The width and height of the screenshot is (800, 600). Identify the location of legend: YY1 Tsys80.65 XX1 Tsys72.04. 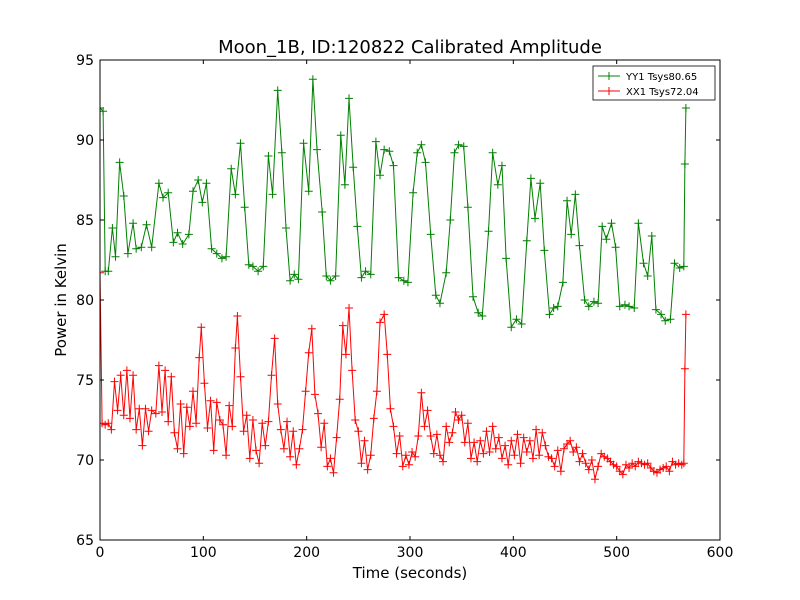
(654, 83).